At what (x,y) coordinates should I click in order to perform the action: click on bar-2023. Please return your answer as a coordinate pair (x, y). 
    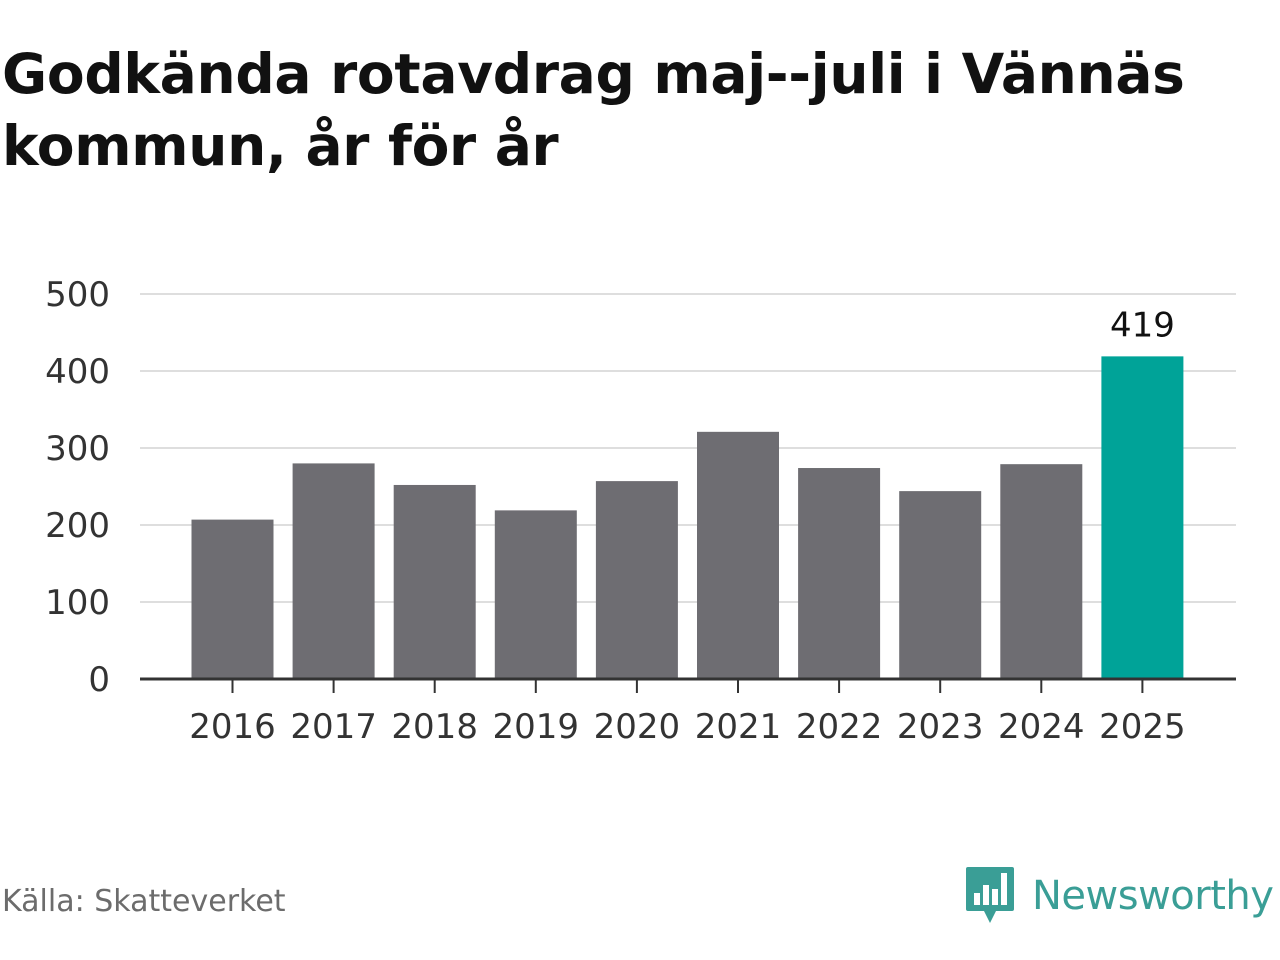
    Looking at the image, I should click on (940, 585).